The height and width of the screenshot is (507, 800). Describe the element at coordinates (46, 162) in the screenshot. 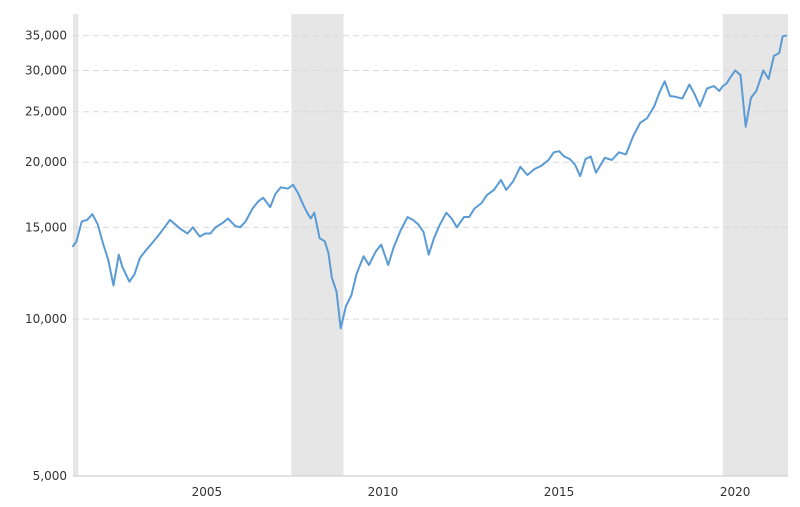

I see `y-tick-label: 20,000` at that location.